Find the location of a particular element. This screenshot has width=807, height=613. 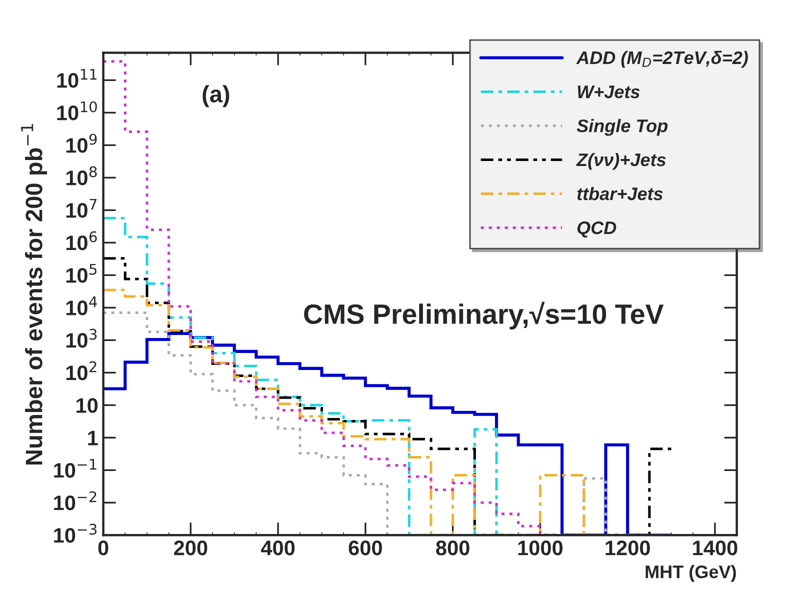

y-tick-label: 10$^{2}$ is located at coordinates (81, 370).